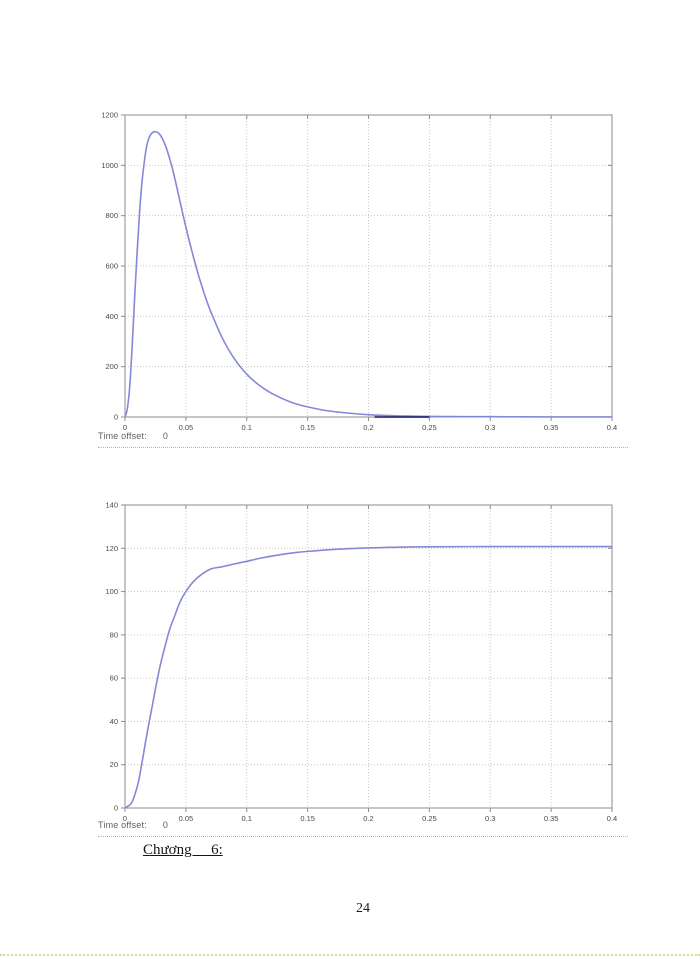 The image size is (700, 960). What do you see at coordinates (363, 836) in the screenshot?
I see `scope-2-bottom-rule` at bounding box center [363, 836].